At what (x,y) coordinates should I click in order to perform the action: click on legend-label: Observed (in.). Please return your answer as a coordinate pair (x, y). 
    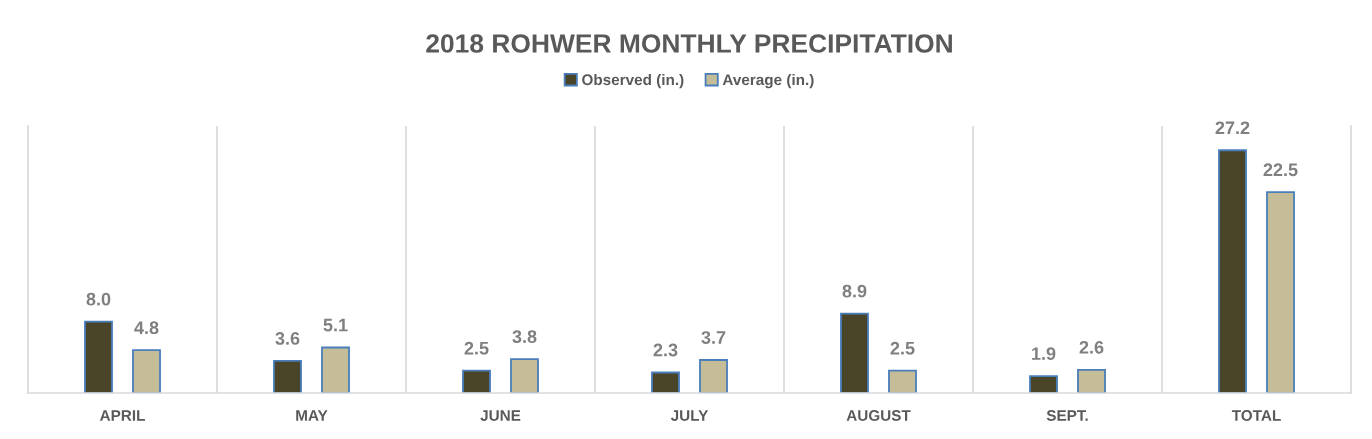
    Looking at the image, I should click on (633, 81).